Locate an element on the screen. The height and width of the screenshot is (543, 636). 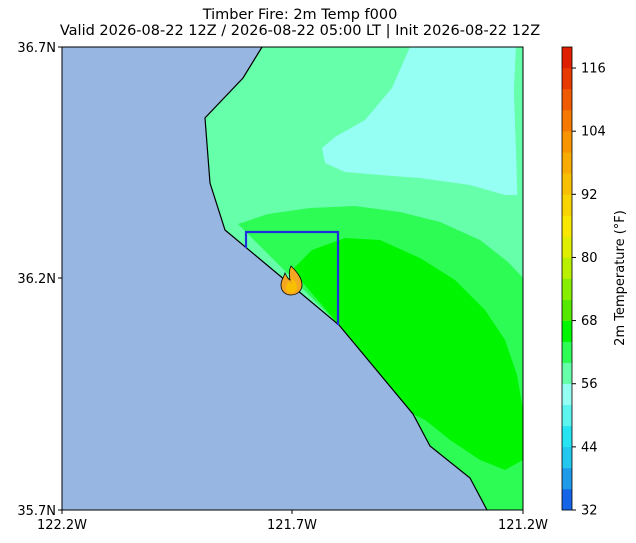
fire-icon is located at coordinates (291, 280).